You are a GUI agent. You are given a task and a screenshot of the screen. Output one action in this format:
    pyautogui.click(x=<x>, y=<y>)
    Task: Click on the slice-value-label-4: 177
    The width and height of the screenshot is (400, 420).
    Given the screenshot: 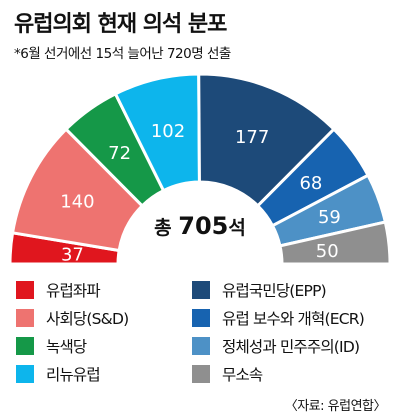 What is the action you would take?
    pyautogui.click(x=252, y=137)
    